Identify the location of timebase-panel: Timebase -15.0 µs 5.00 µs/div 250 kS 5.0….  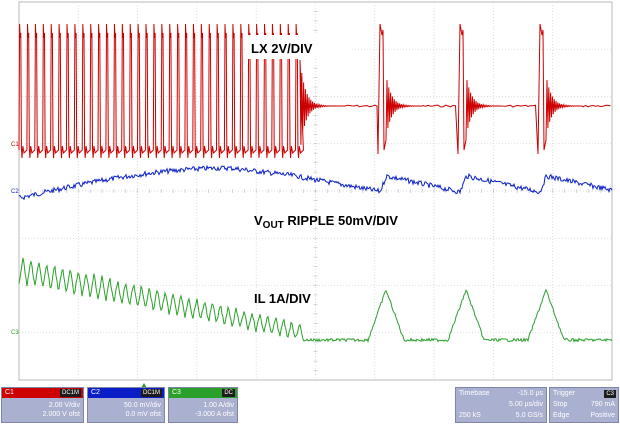
(501, 405).